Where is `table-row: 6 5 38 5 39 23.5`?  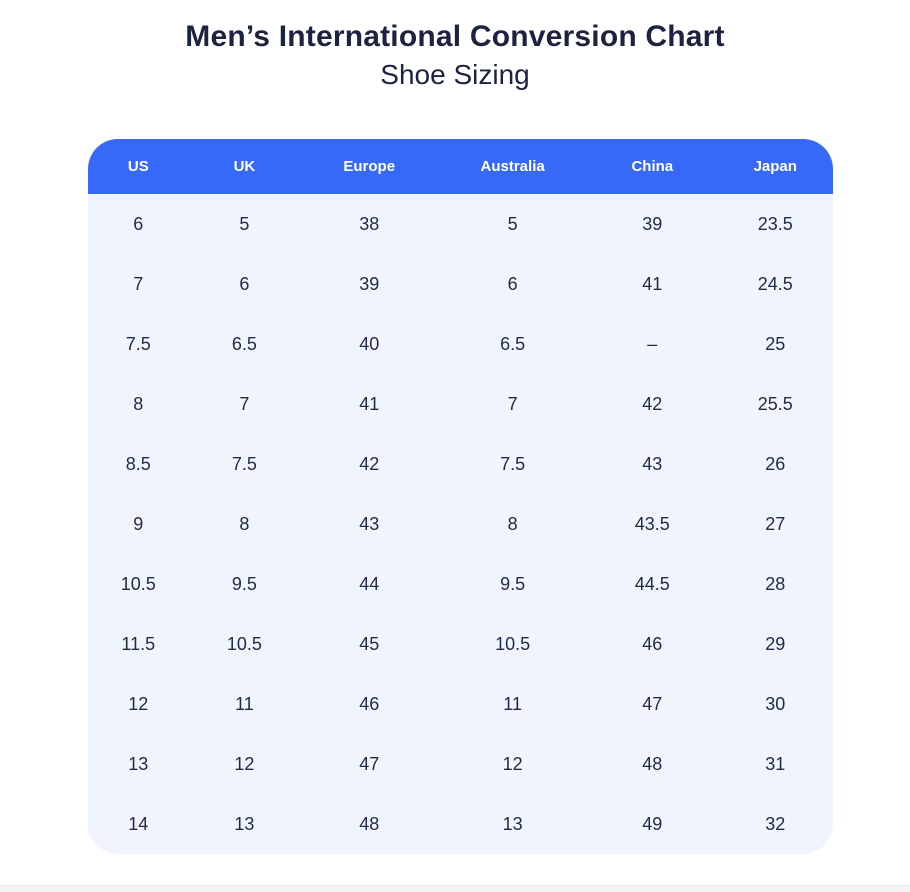 table-row: 6 5 38 5 39 23.5 is located at coordinates (460, 224).